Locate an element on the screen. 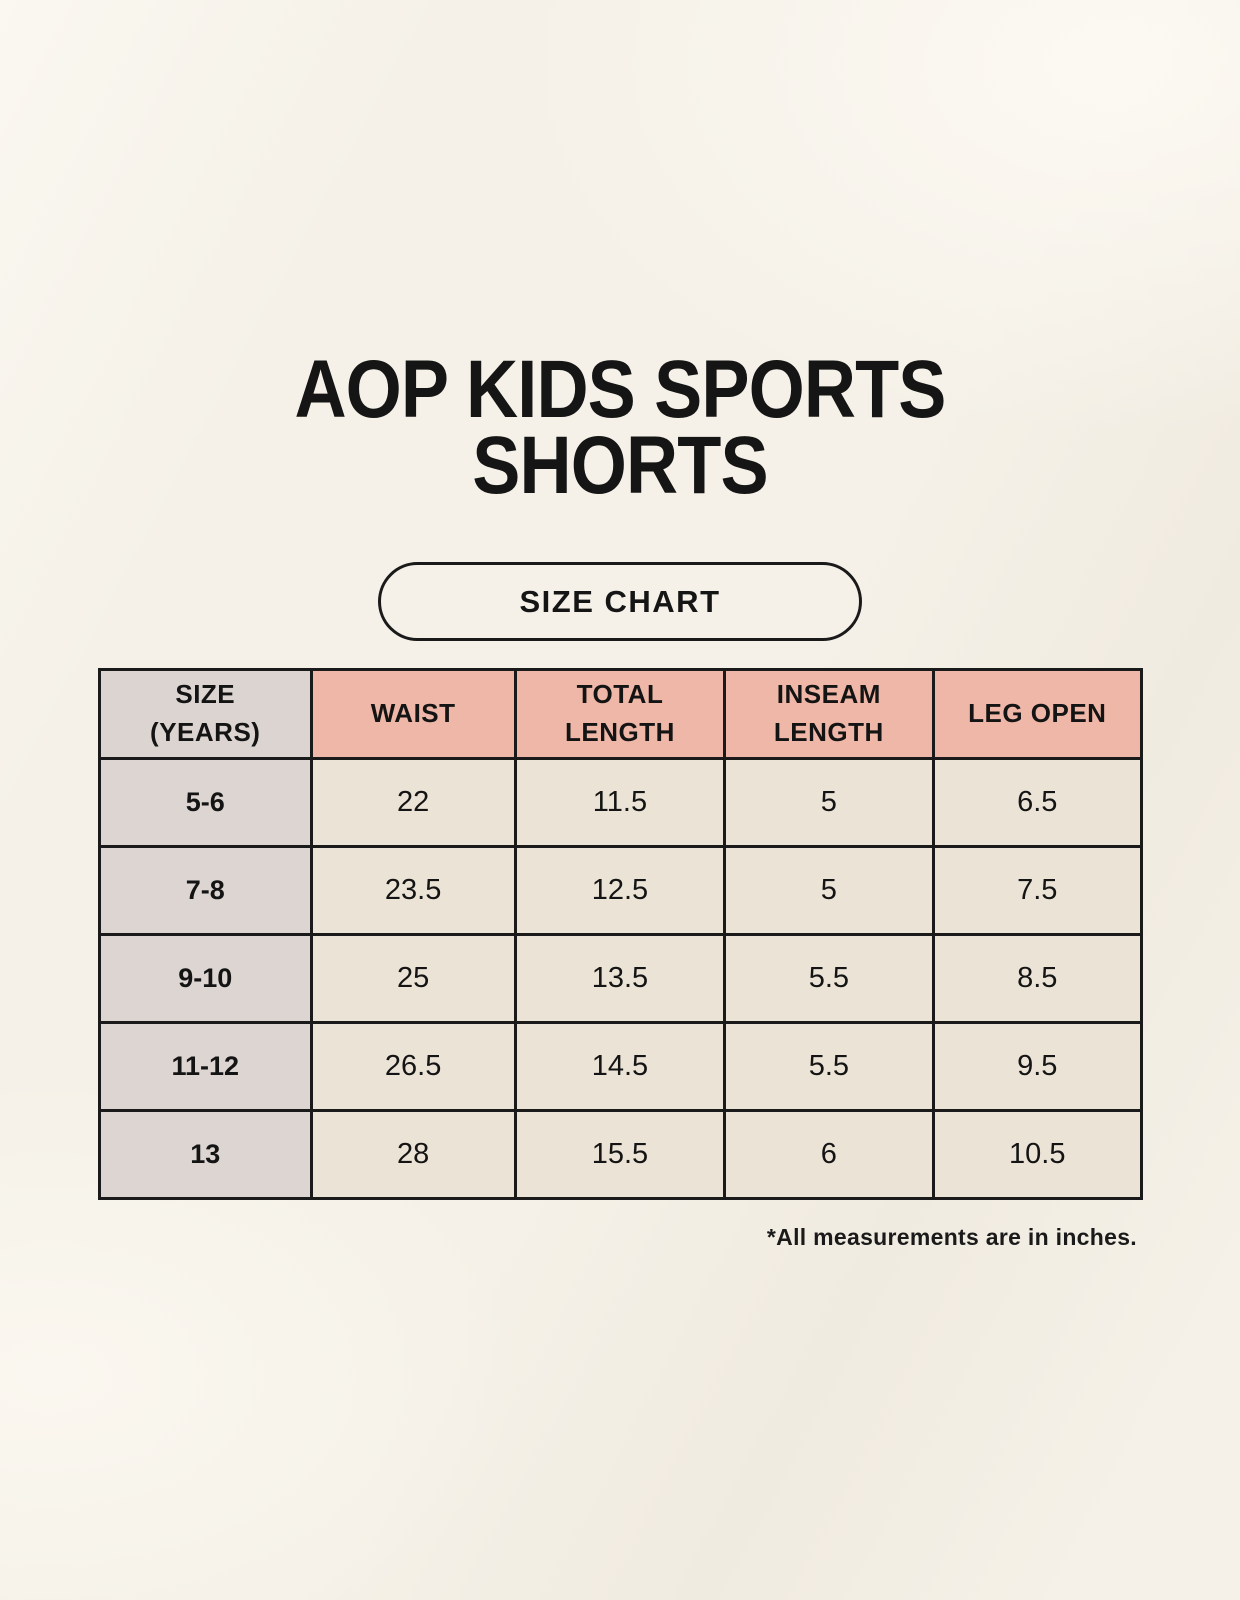 Image resolution: width=1240 pixels, height=1600 pixels. table-row: 5-6 22 11.5 5 6.5 is located at coordinates (621, 802).